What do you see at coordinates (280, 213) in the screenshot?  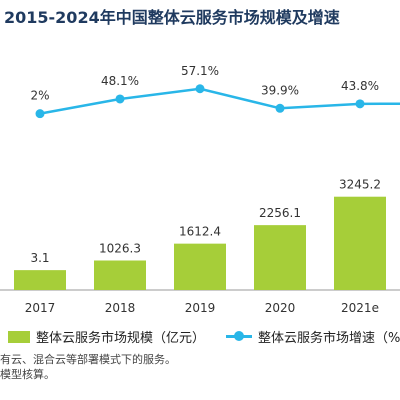 I see `bar-label-2020: 2256.1` at bounding box center [280, 213].